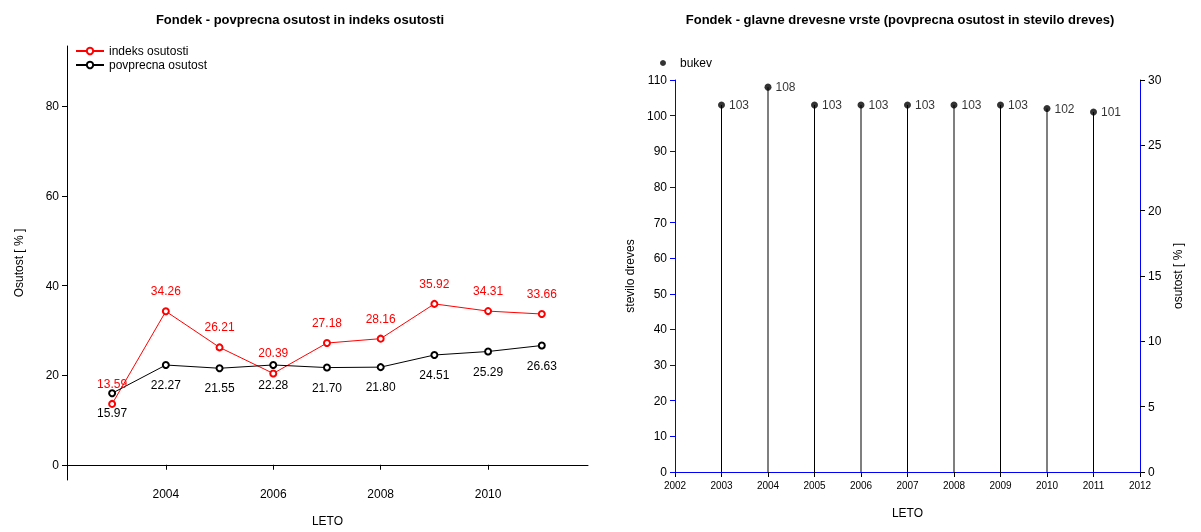 The height and width of the screenshot is (532, 1201). I want to click on x-tick-label: 2007, so click(908, 485).